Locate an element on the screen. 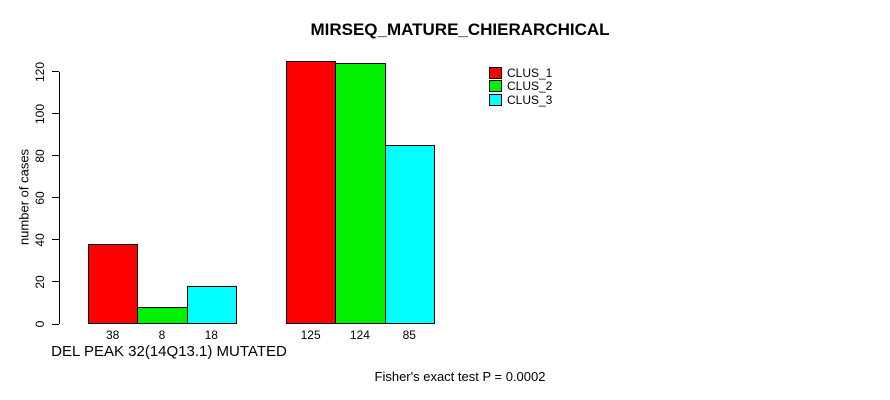 This screenshot has height=400, width=890. bar-value-label: 85 is located at coordinates (409, 335).